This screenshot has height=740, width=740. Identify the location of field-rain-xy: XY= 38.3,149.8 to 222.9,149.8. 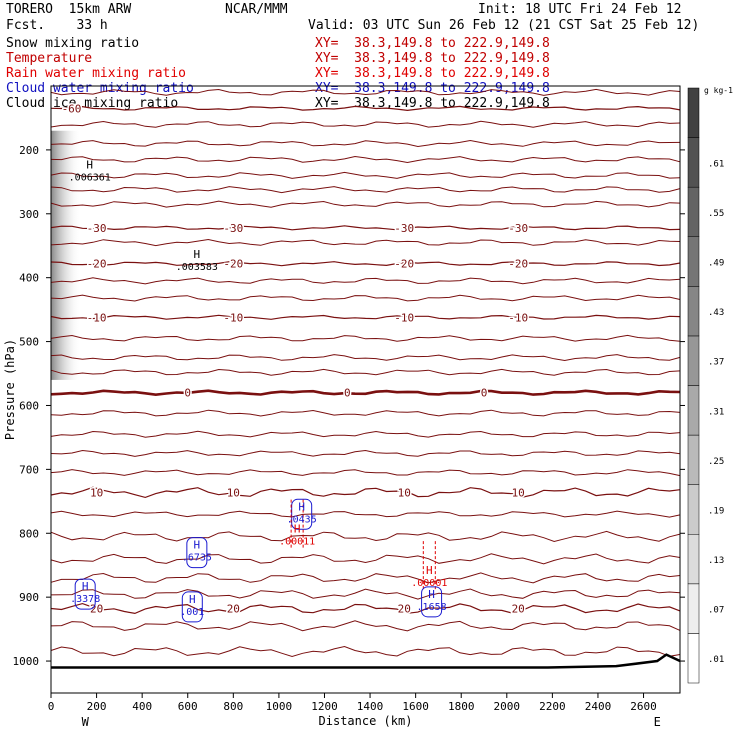
(432, 73).